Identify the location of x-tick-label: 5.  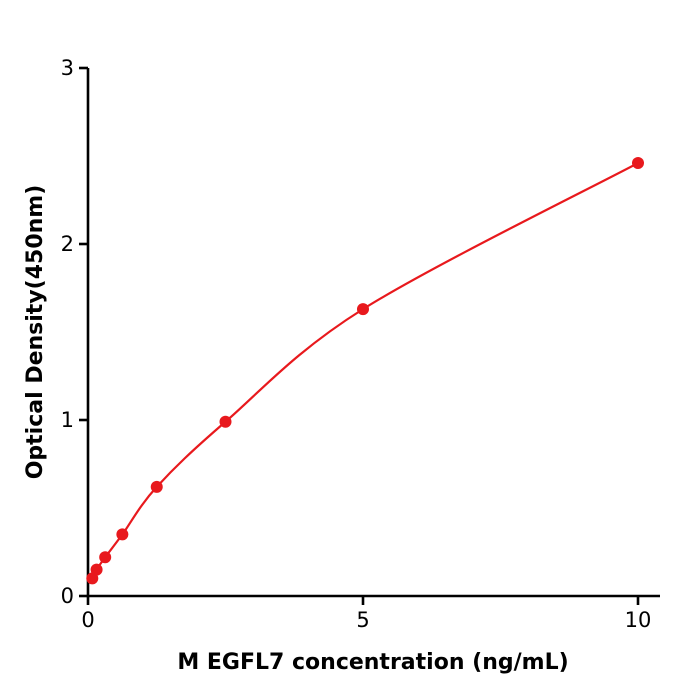
(362, 620).